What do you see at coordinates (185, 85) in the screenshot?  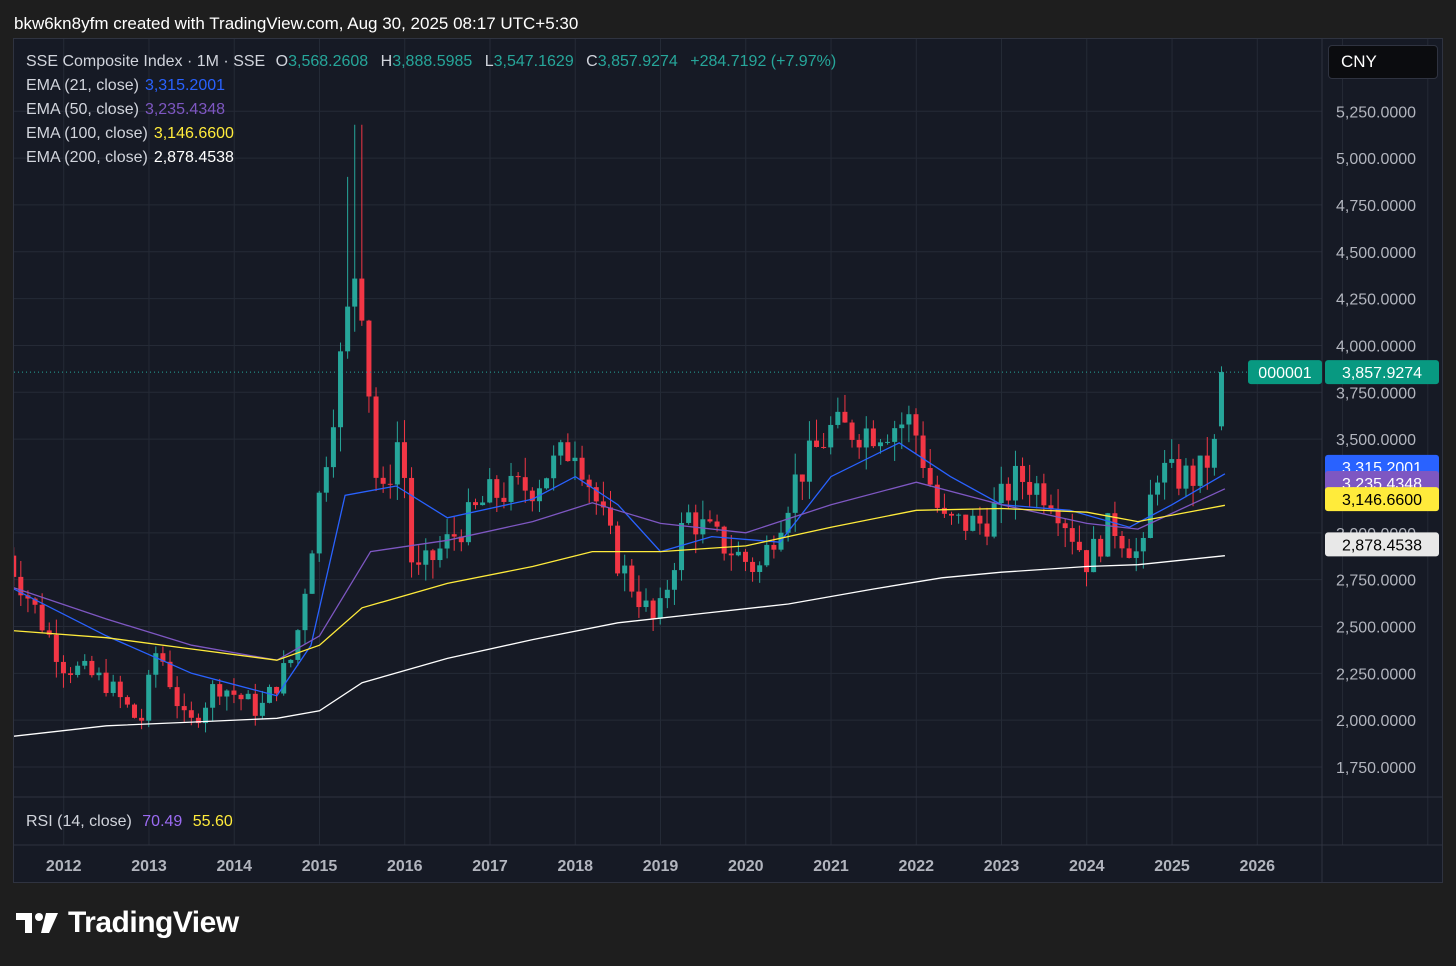 I see `ema21-value: 3,315.2001` at bounding box center [185, 85].